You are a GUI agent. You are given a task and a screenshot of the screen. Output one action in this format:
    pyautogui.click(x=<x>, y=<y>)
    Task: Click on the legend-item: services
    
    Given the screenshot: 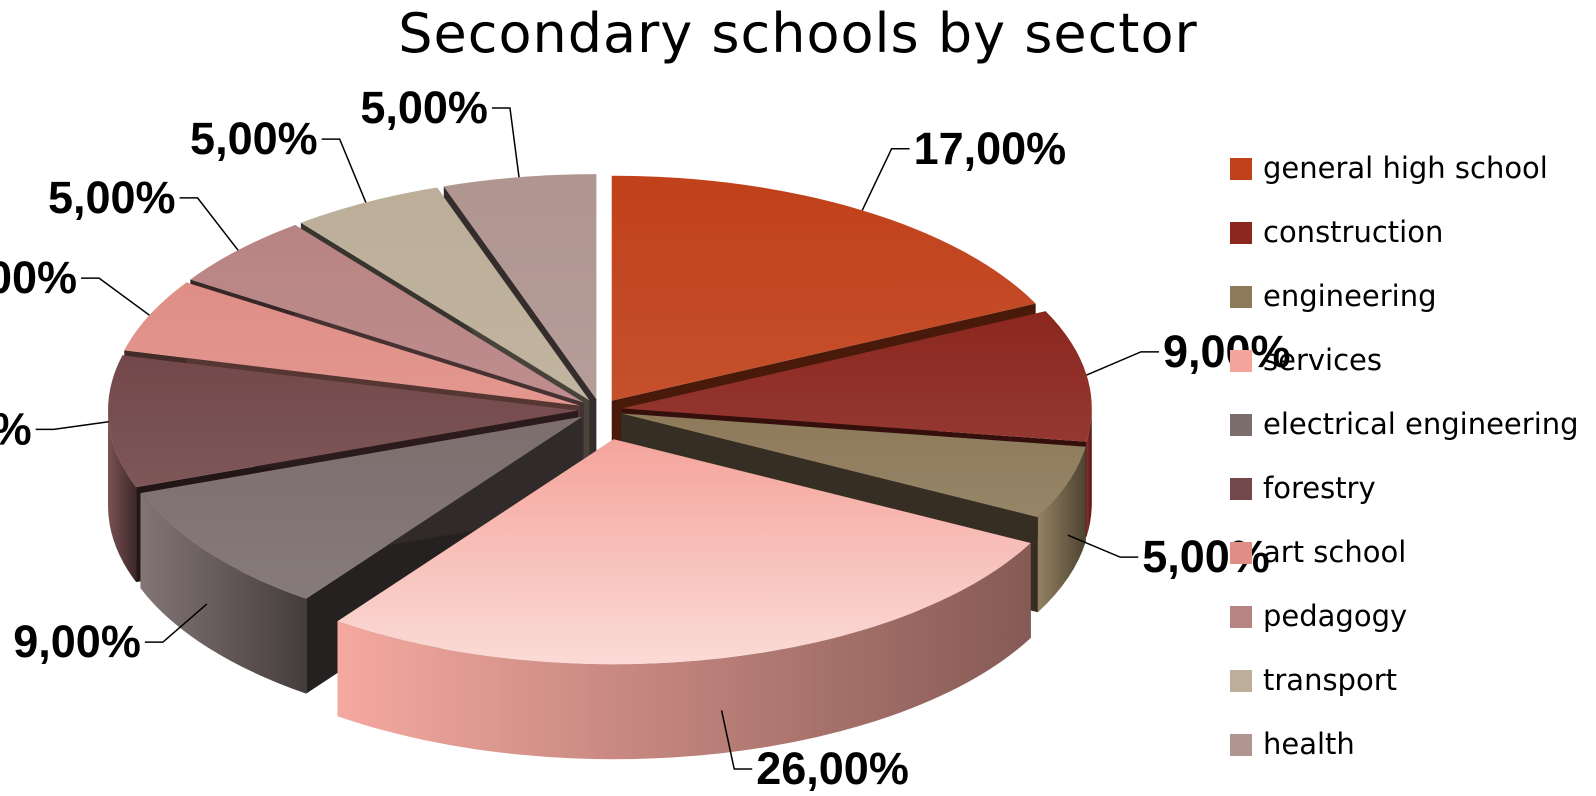 What is the action you would take?
    pyautogui.click(x=1413, y=372)
    